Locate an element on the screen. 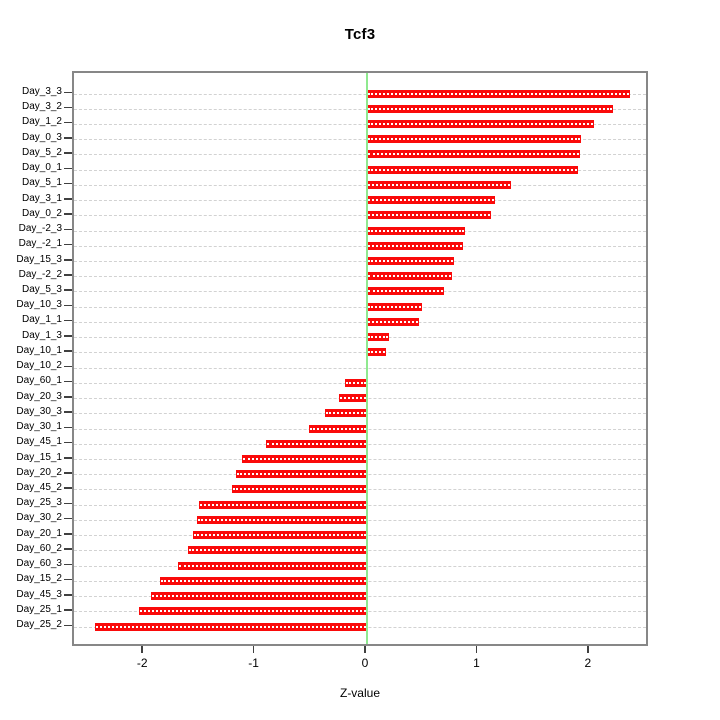  x-axis-label: Z-value is located at coordinates (359, 693).